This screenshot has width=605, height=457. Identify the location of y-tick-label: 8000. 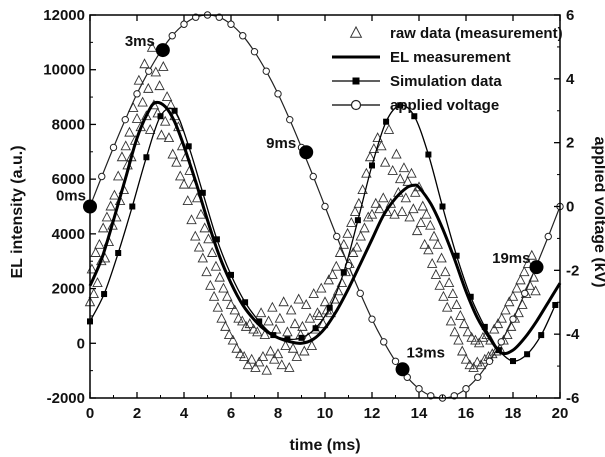
(68, 124).